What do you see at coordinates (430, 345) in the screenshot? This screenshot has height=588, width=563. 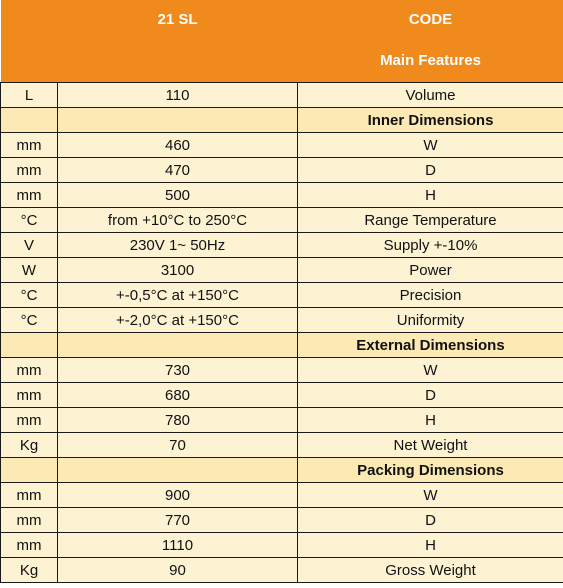 I see `section-title: External Dimensions` at bounding box center [430, 345].